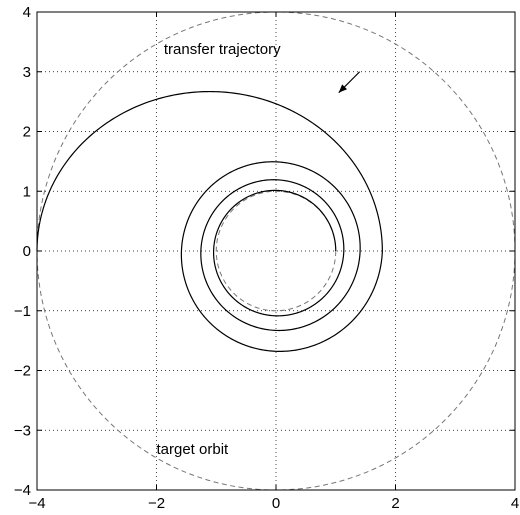  Describe the element at coordinates (276, 503) in the screenshot. I see `x-tick-label: 0` at that location.